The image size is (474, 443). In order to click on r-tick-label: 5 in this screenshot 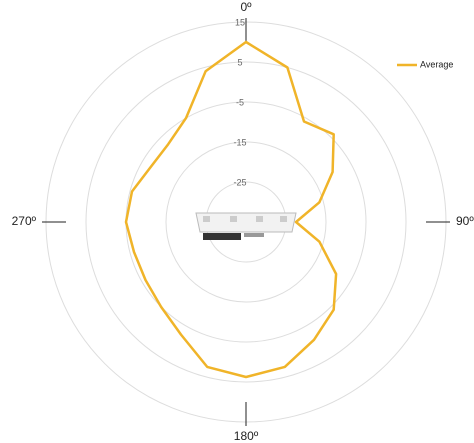, I will do `click(239, 62)`.